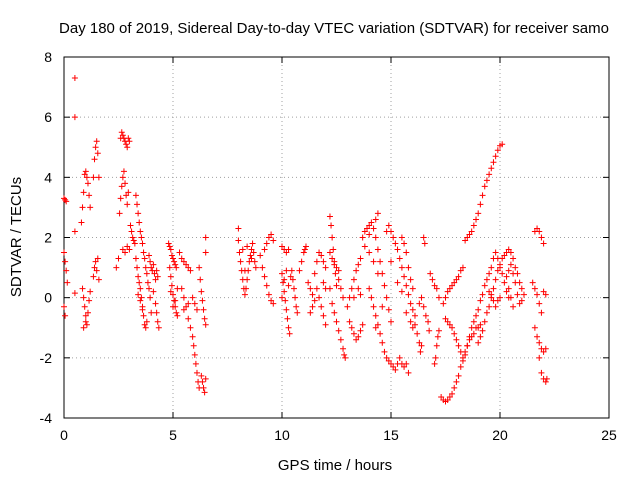  I want to click on x-tick-labels: 0 5 10 15 20 25, so click(338, 435).